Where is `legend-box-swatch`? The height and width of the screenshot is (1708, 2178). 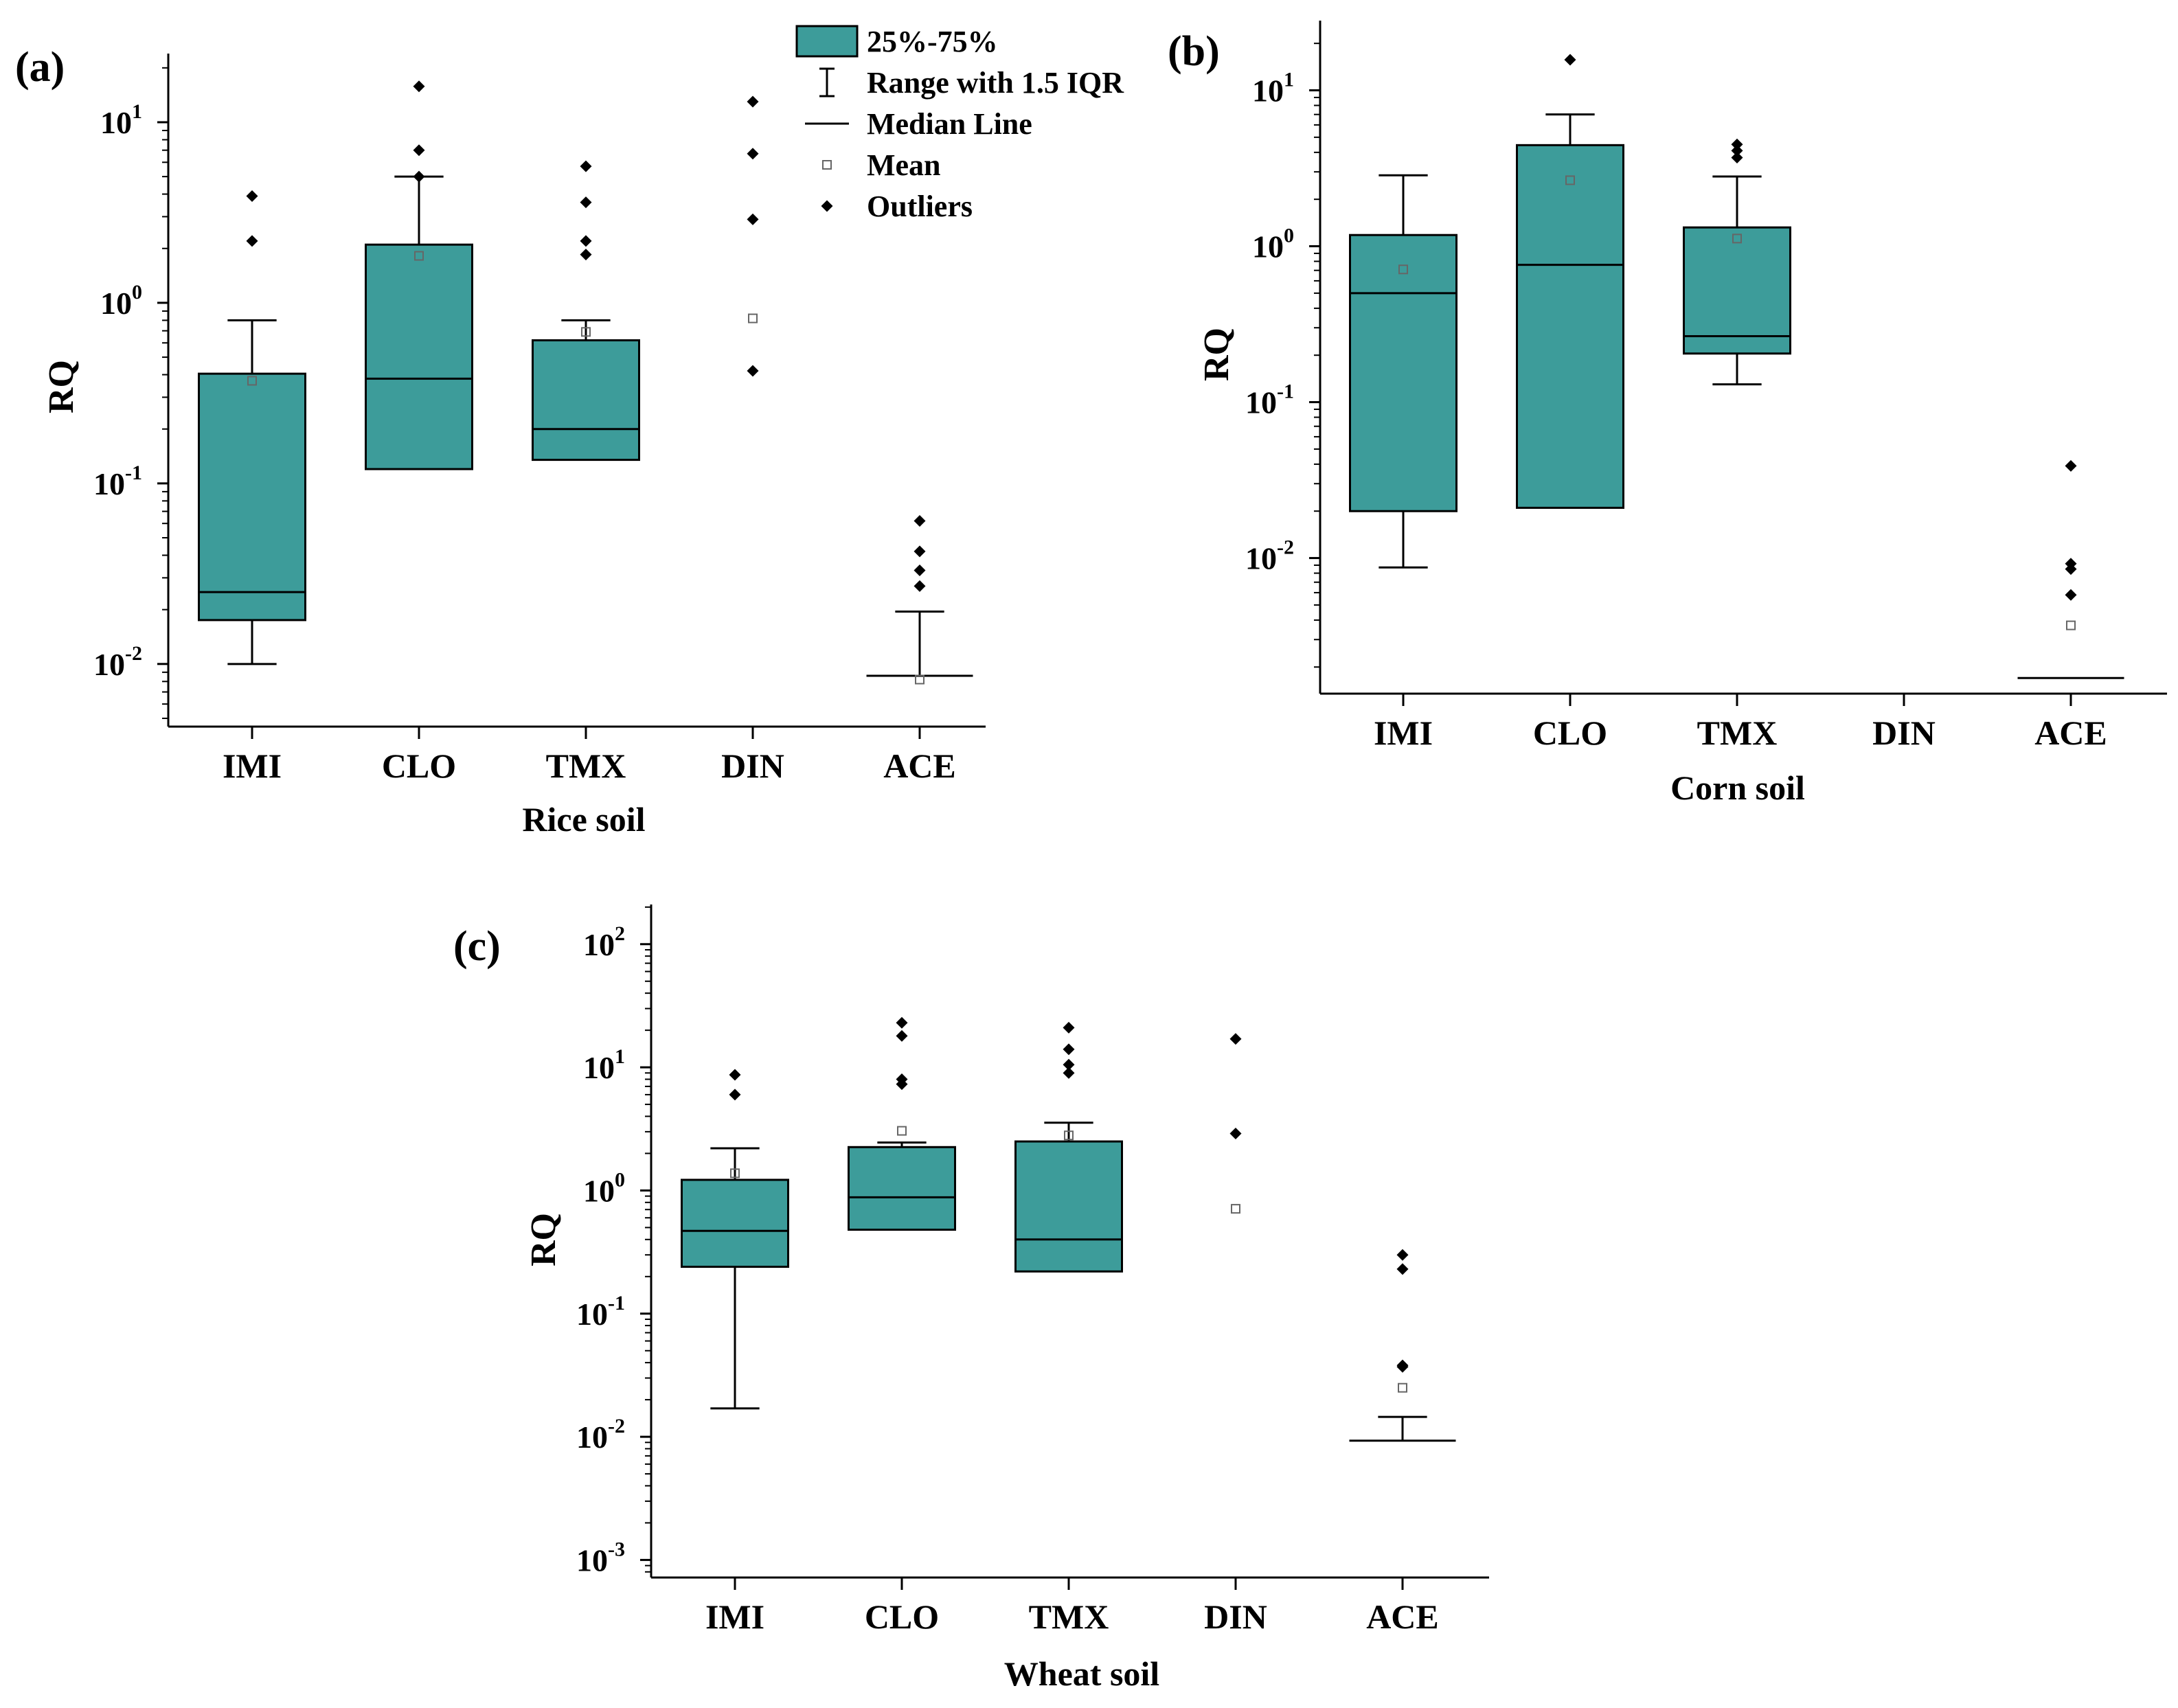
legend-box-swatch is located at coordinates (827, 42).